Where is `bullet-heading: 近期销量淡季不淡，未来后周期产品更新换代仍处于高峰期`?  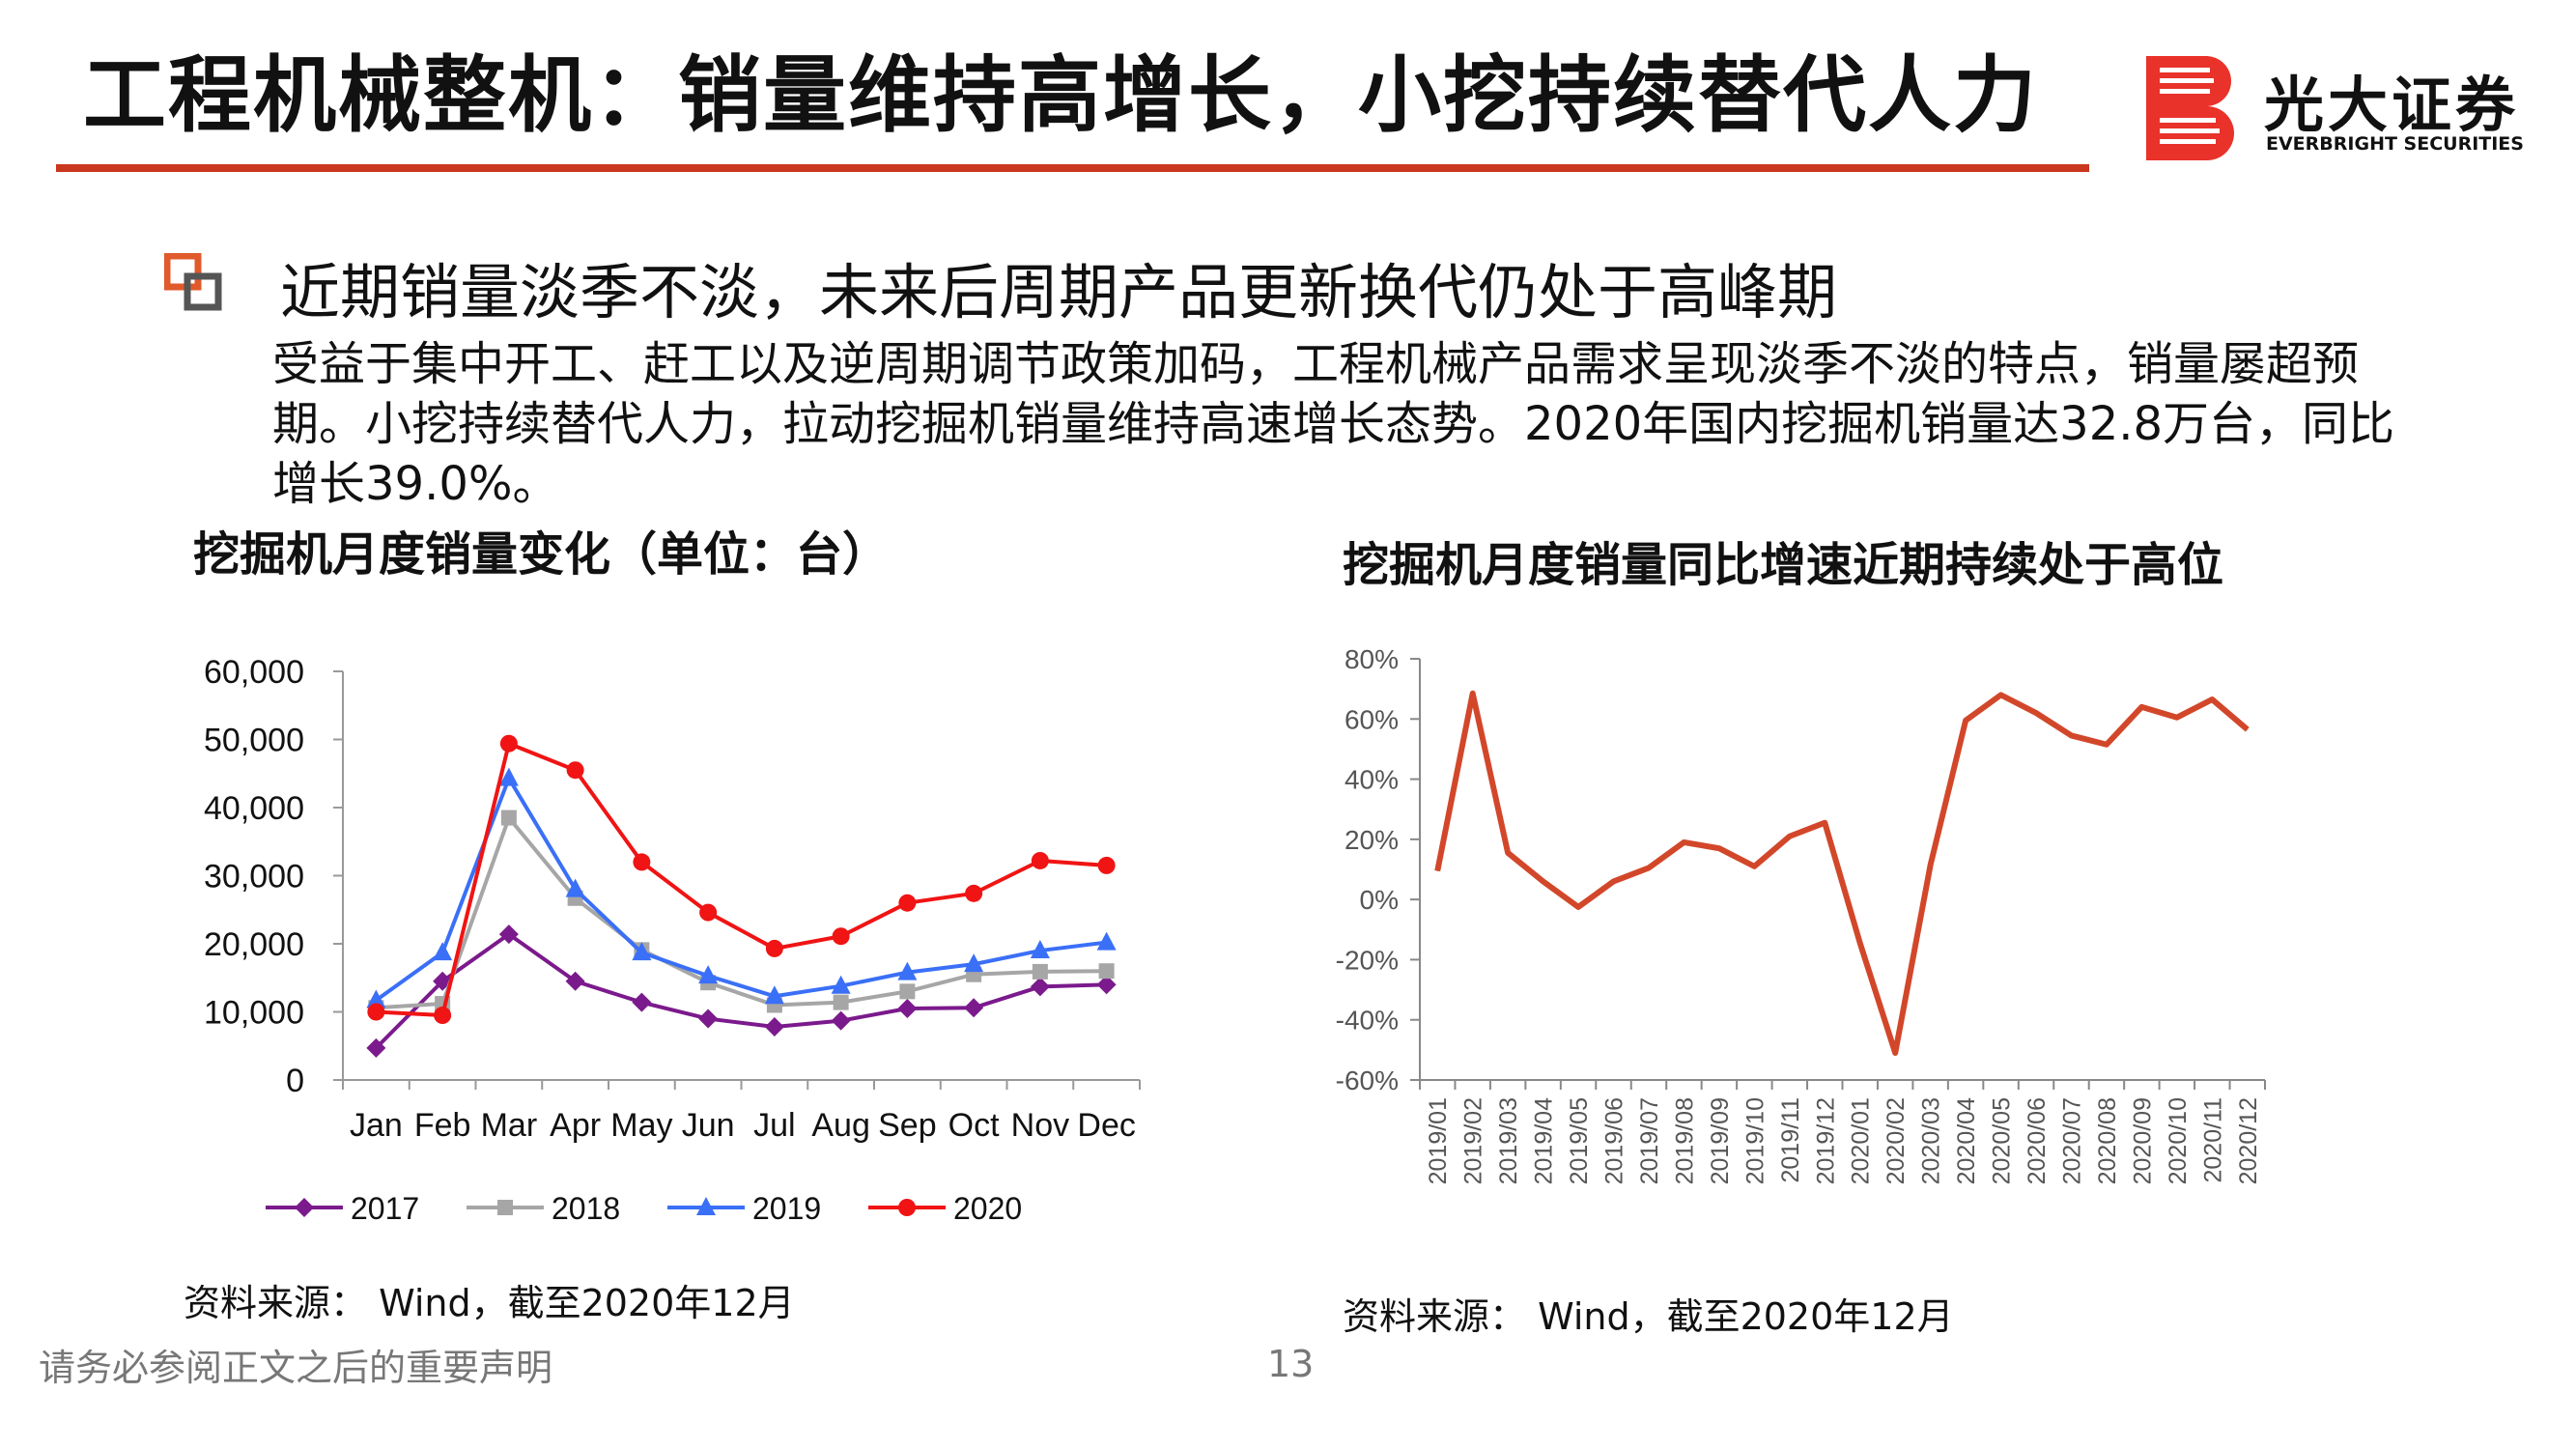
bullet-heading: 近期销量淡季不淡，未来后周期产品更新换代仍处于高峰期 is located at coordinates (1059, 292).